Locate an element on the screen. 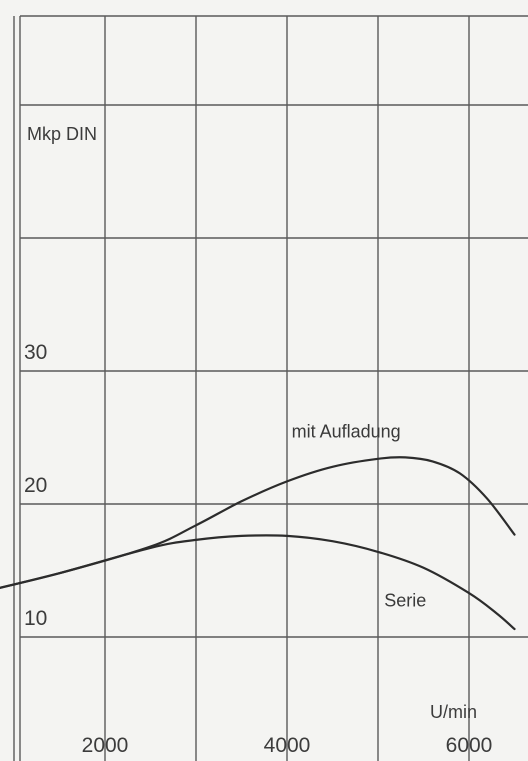  x-tick-label-2000: 2000 is located at coordinates (105, 745).